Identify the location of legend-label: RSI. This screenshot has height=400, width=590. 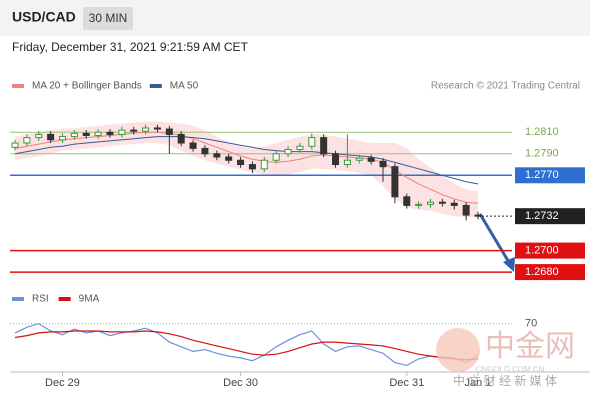
(40, 299).